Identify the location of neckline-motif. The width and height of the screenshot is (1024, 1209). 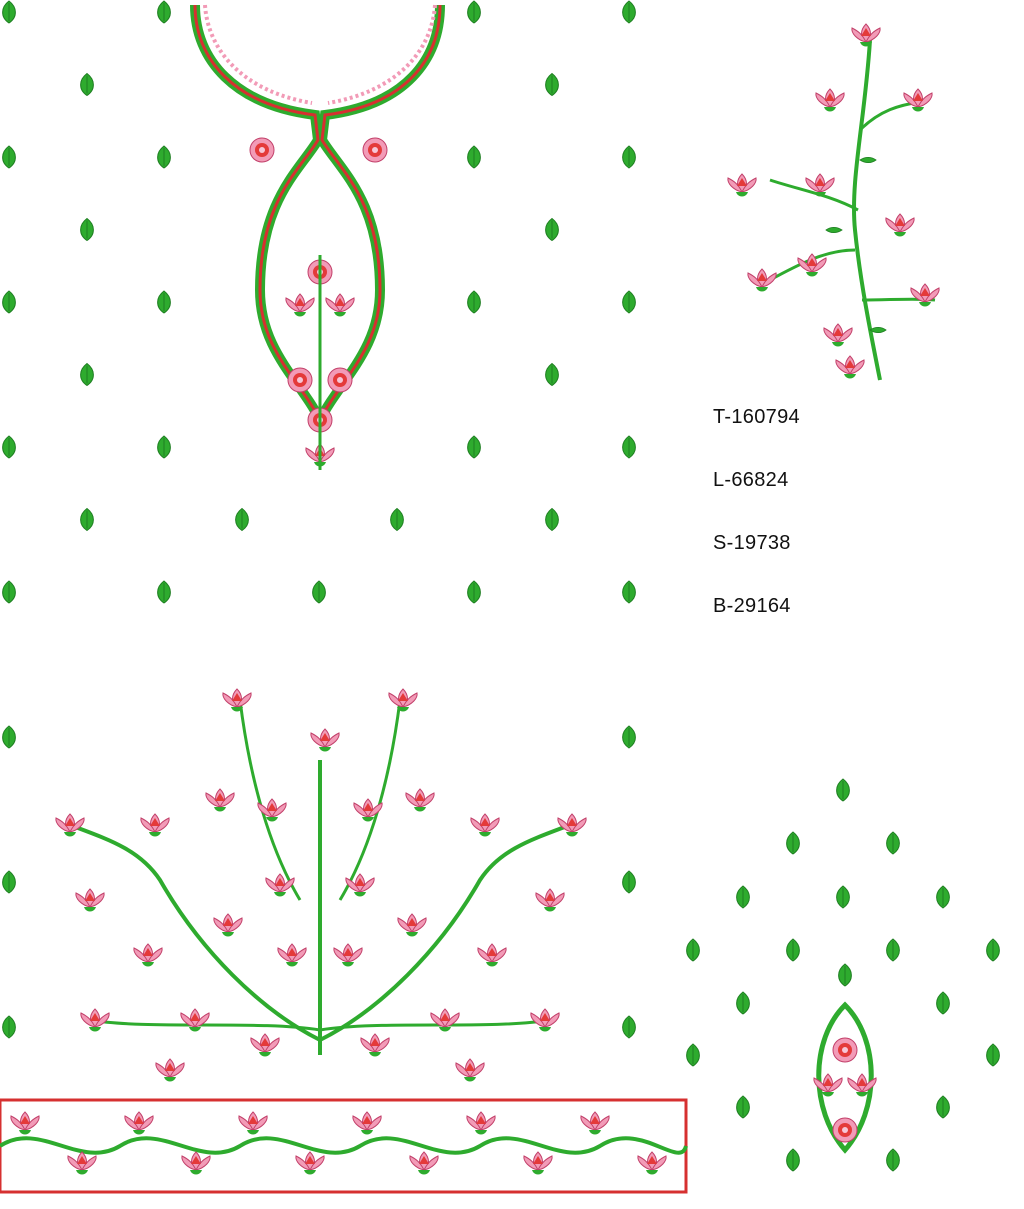
(317, 237).